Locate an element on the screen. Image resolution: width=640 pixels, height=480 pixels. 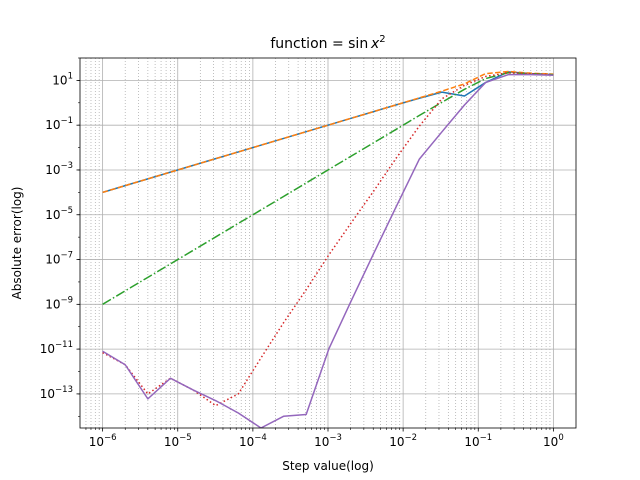
x-tick-label: 10⁻¹ is located at coordinates (478, 441).